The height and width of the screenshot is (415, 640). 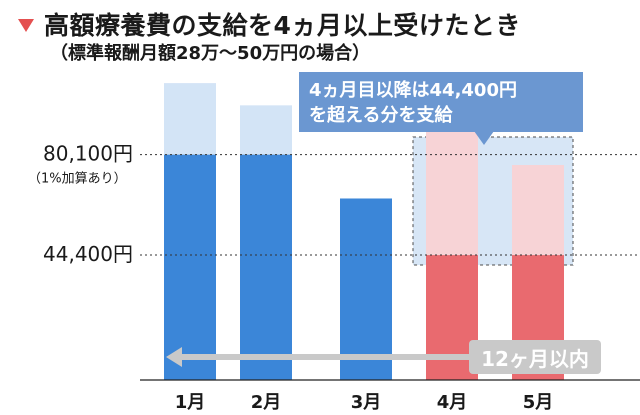 What do you see at coordinates (538, 402) in the screenshot?
I see `x-tick-label: 5月` at bounding box center [538, 402].